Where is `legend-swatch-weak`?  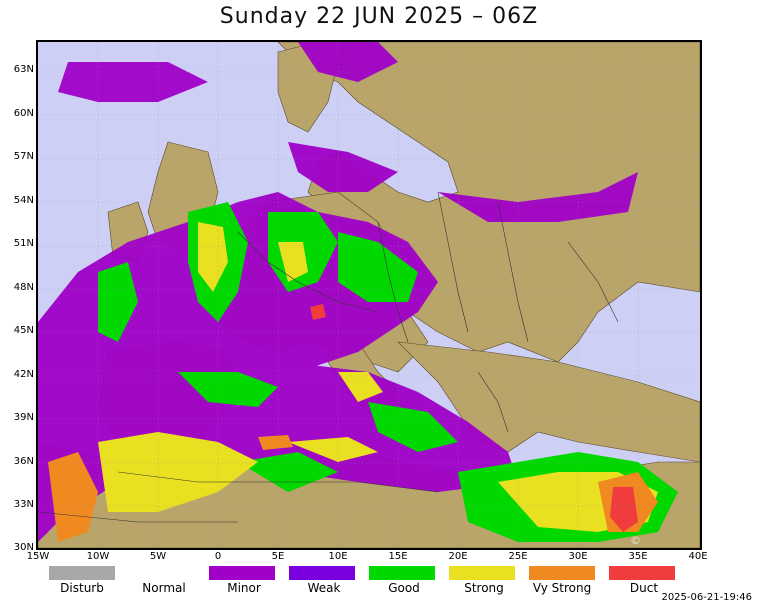 legend-swatch-weak is located at coordinates (322, 573).